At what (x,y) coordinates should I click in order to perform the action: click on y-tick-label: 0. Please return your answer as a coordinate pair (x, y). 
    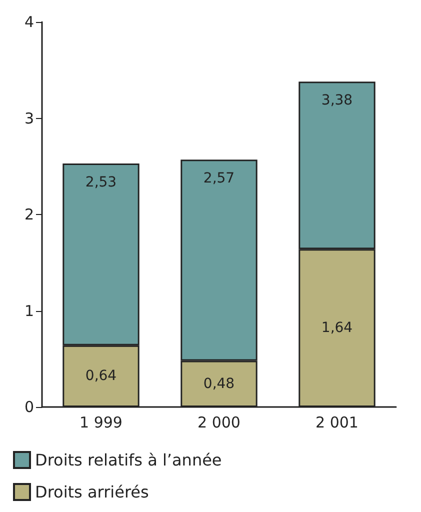
    Looking at the image, I should click on (29, 407).